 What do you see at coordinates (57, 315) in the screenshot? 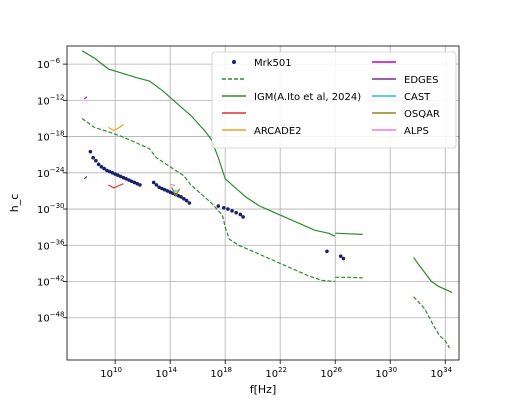
I see `y-tick-exp: −48` at bounding box center [57, 315].